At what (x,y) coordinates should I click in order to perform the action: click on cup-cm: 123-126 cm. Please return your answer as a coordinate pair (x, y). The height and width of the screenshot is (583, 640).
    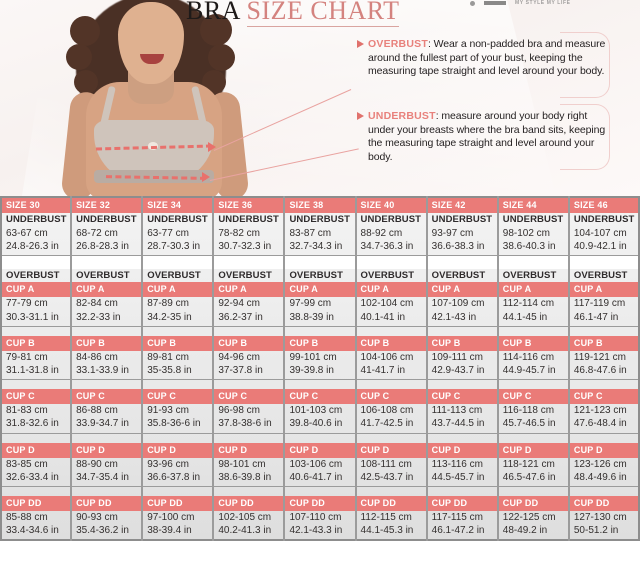
    Looking at the image, I should click on (600, 464).